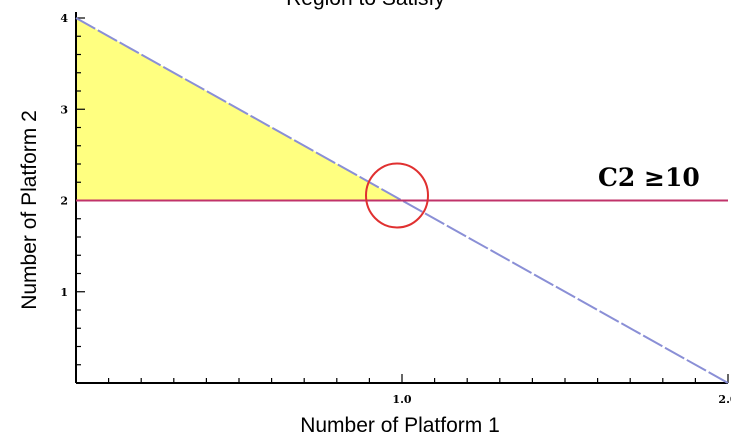 This screenshot has width=731, height=443. What do you see at coordinates (64, 201) in the screenshot?
I see `y-tick-label: 2` at bounding box center [64, 201].